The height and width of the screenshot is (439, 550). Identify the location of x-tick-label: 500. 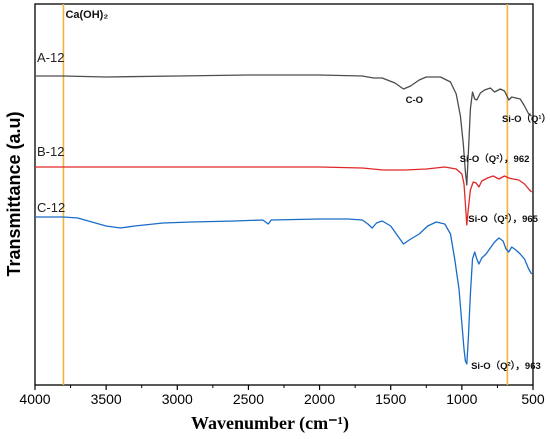
(533, 399).